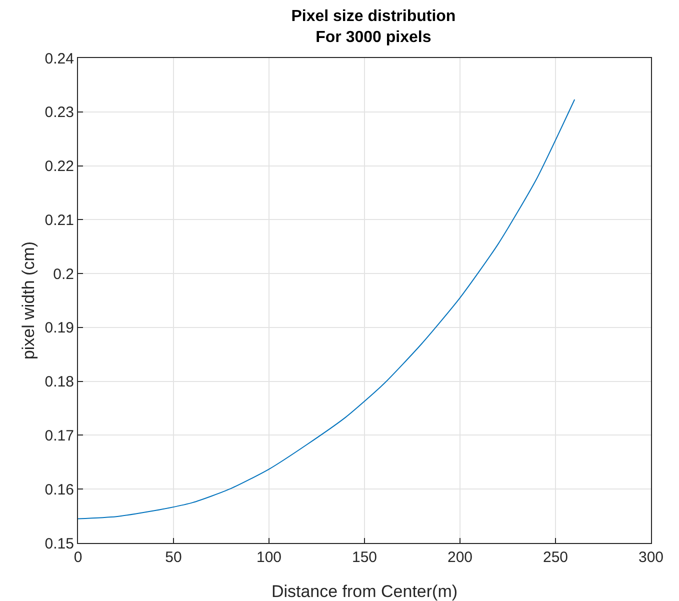 The width and height of the screenshot is (679, 601). Describe the element at coordinates (28, 300) in the screenshot. I see `y-axis-title: pixel width (cm)` at that location.